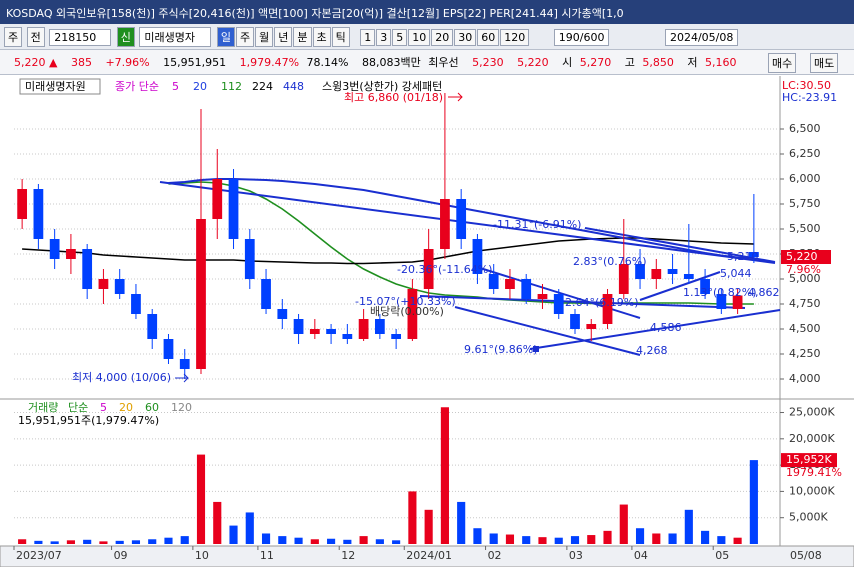 The height and width of the screenshot is (567, 854). What do you see at coordinates (743, 256) in the screenshot?
I see `annotation: 5,210` at bounding box center [743, 256].